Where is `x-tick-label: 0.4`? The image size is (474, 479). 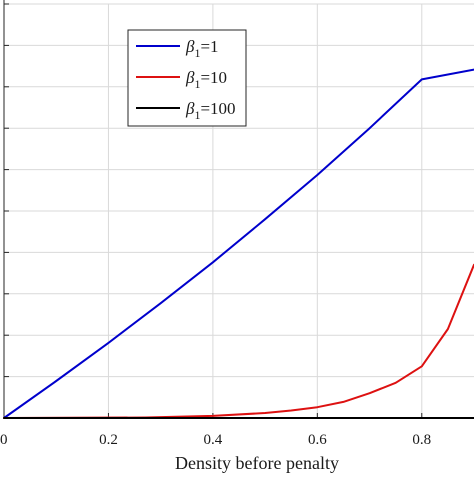 x-tick-label: 0.4 is located at coordinates (213, 440).